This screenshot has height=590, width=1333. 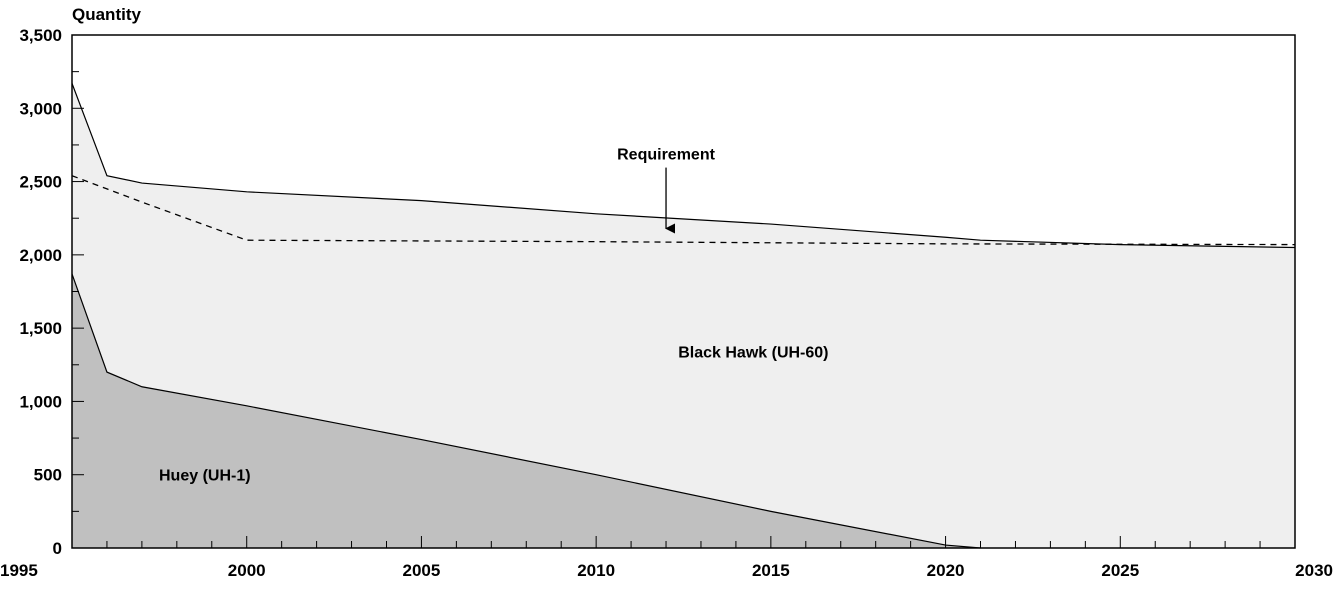 I want to click on y-tick-label-1000: 1,000, so click(x=40, y=401).